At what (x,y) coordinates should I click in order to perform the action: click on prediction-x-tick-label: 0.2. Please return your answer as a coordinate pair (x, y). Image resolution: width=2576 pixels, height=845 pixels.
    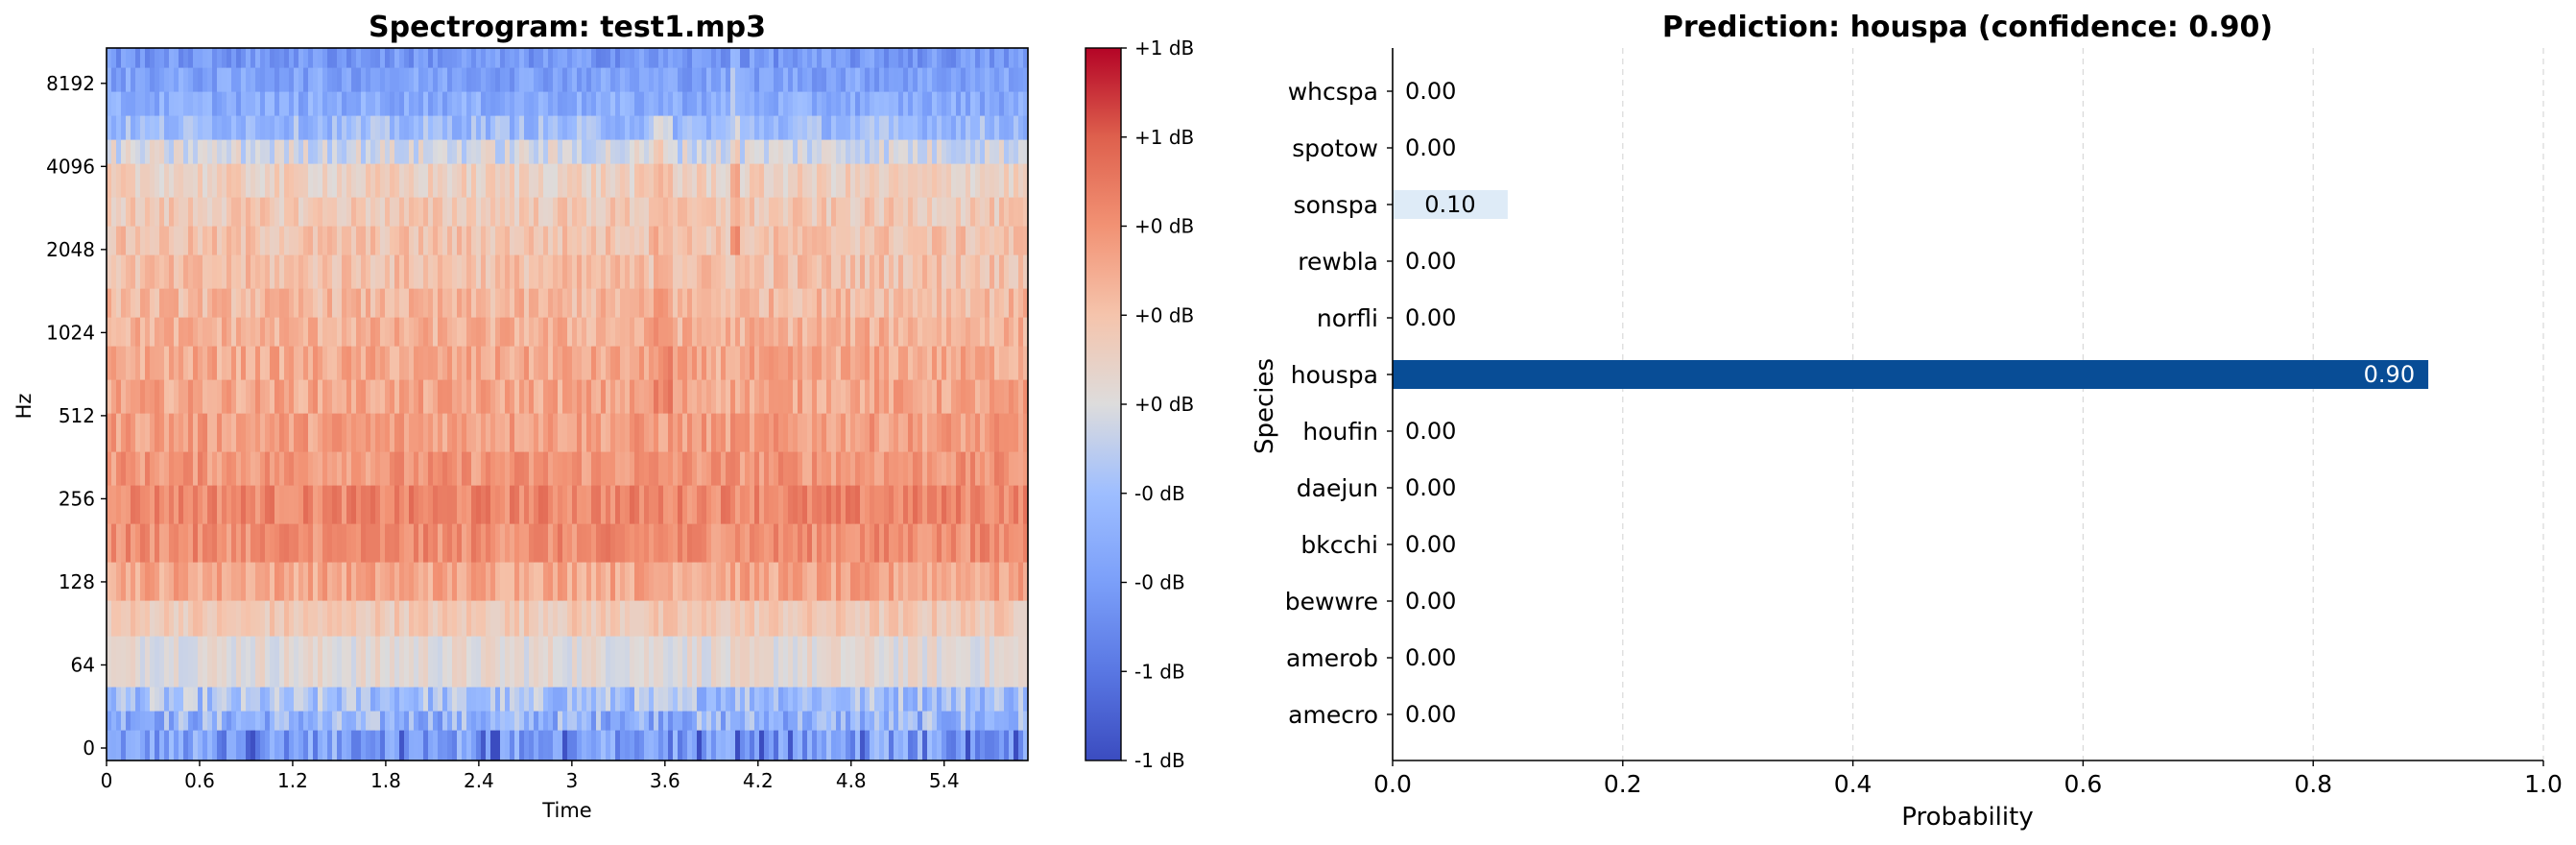
    Looking at the image, I should click on (1623, 784).